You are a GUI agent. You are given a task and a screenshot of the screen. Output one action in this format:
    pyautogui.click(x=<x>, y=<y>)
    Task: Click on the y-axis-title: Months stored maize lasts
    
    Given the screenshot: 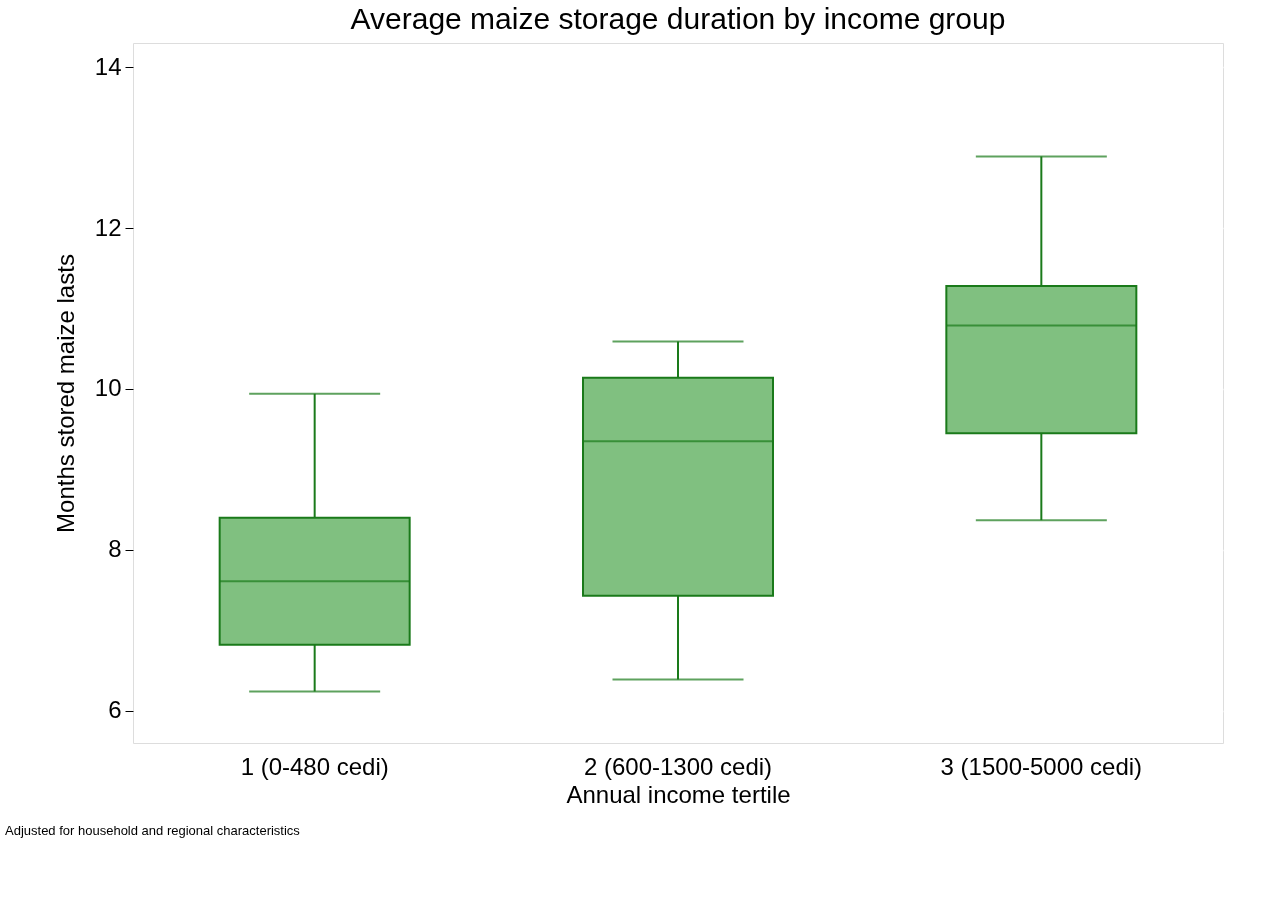 What is the action you would take?
    pyautogui.click(x=65, y=393)
    